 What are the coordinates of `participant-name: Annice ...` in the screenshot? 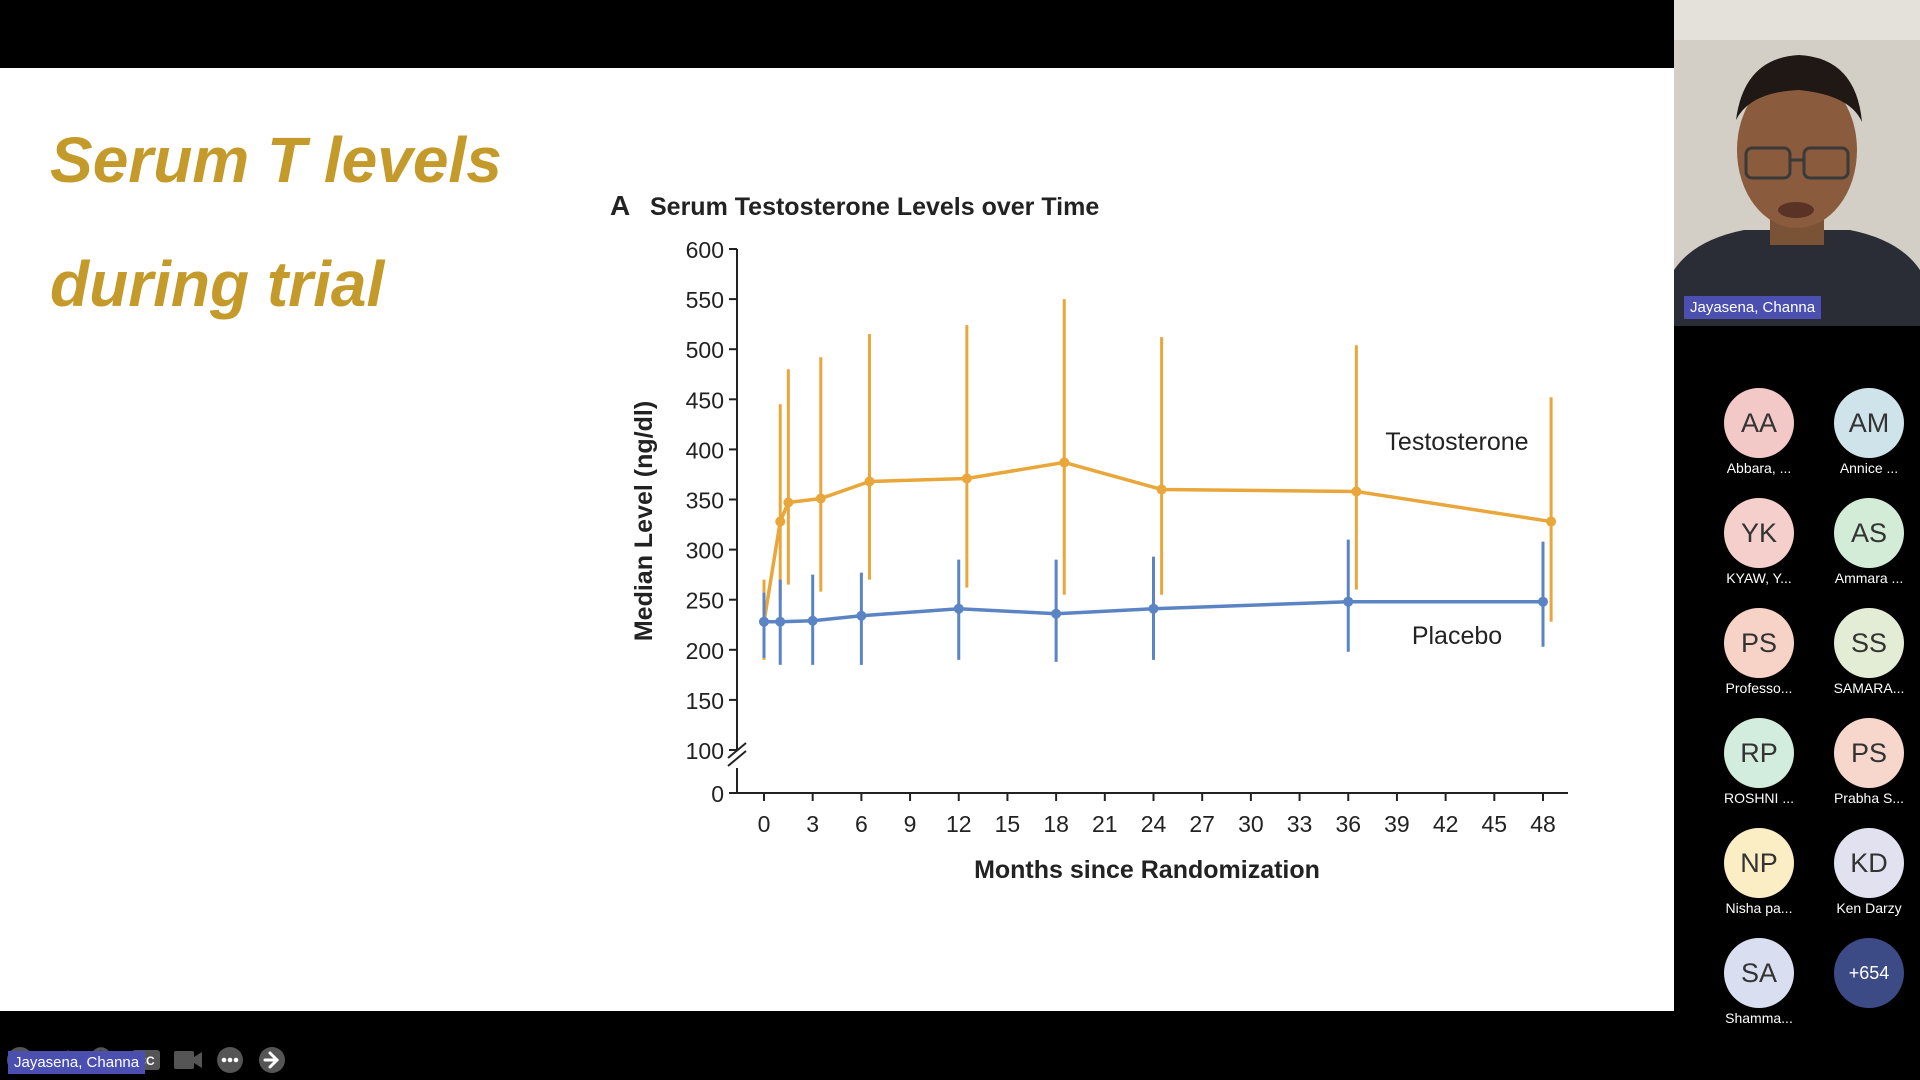 It's located at (1869, 468).